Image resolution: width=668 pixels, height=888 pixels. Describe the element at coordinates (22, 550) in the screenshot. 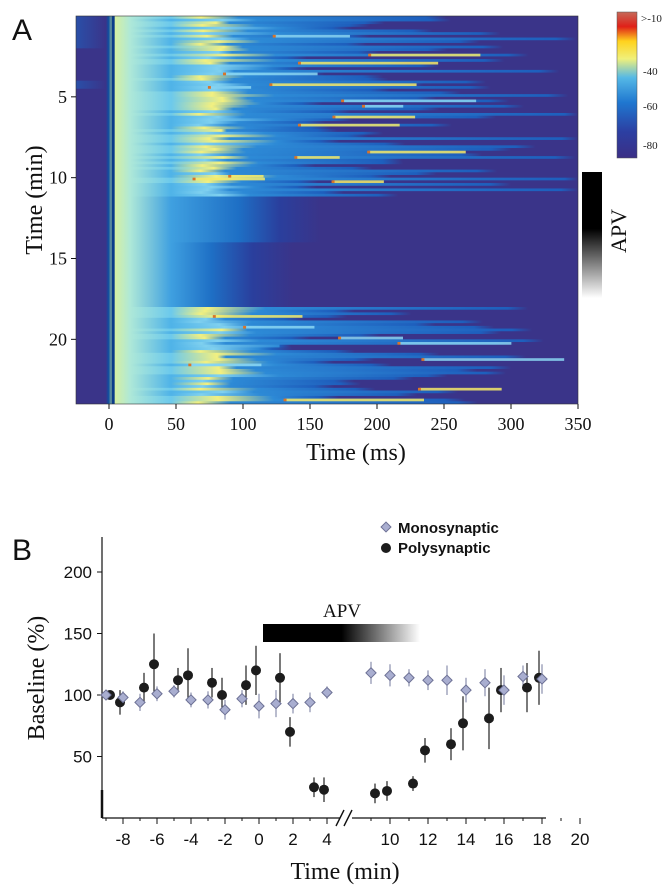

I see `panel-b-label: B` at that location.